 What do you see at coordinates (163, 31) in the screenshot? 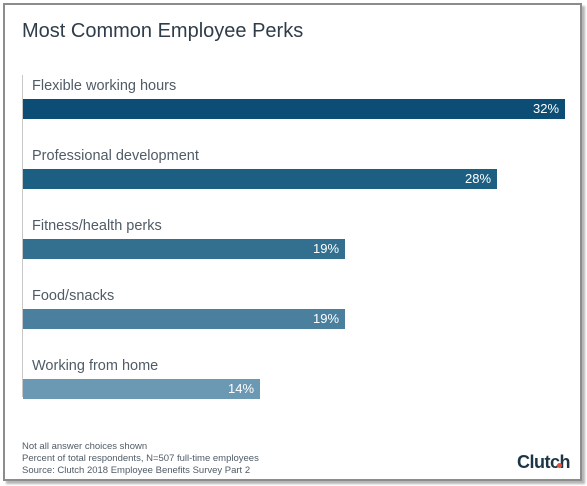
I see `chart-title: Most Common Employee Perks` at bounding box center [163, 31].